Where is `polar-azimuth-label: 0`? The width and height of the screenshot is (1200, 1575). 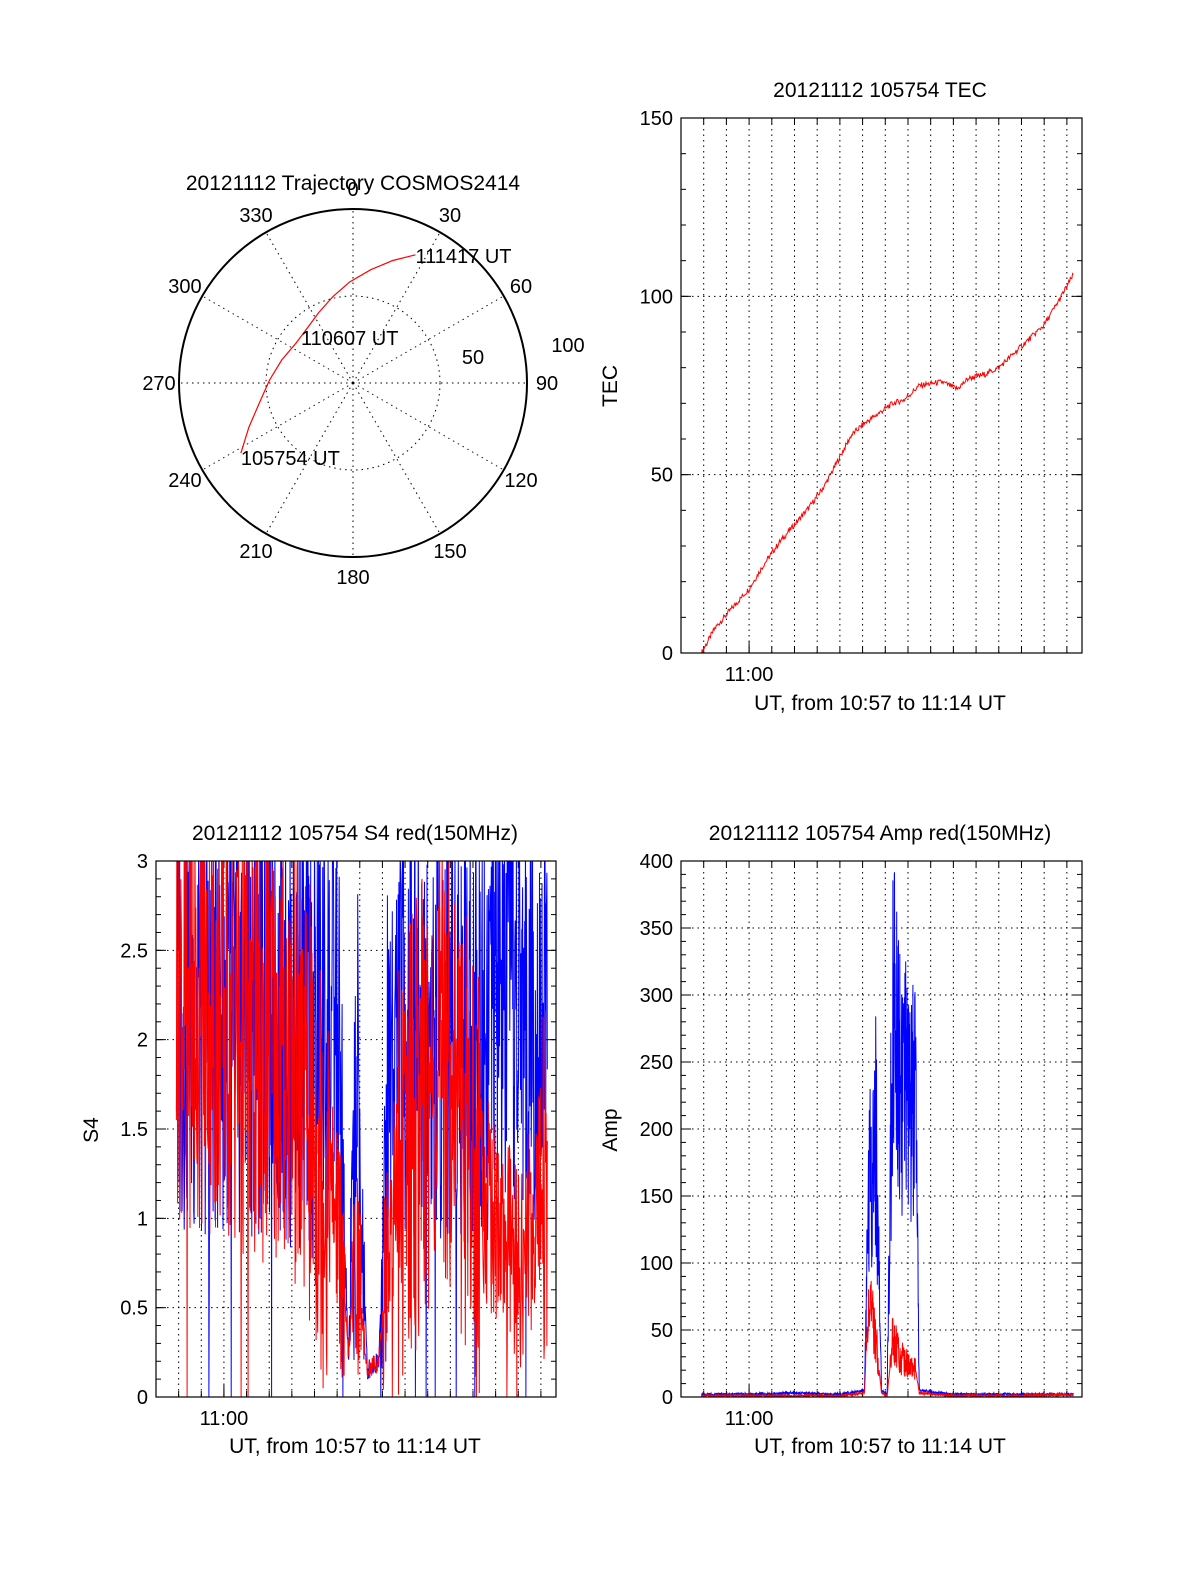
polar-azimuth-label: 0 is located at coordinates (352, 190).